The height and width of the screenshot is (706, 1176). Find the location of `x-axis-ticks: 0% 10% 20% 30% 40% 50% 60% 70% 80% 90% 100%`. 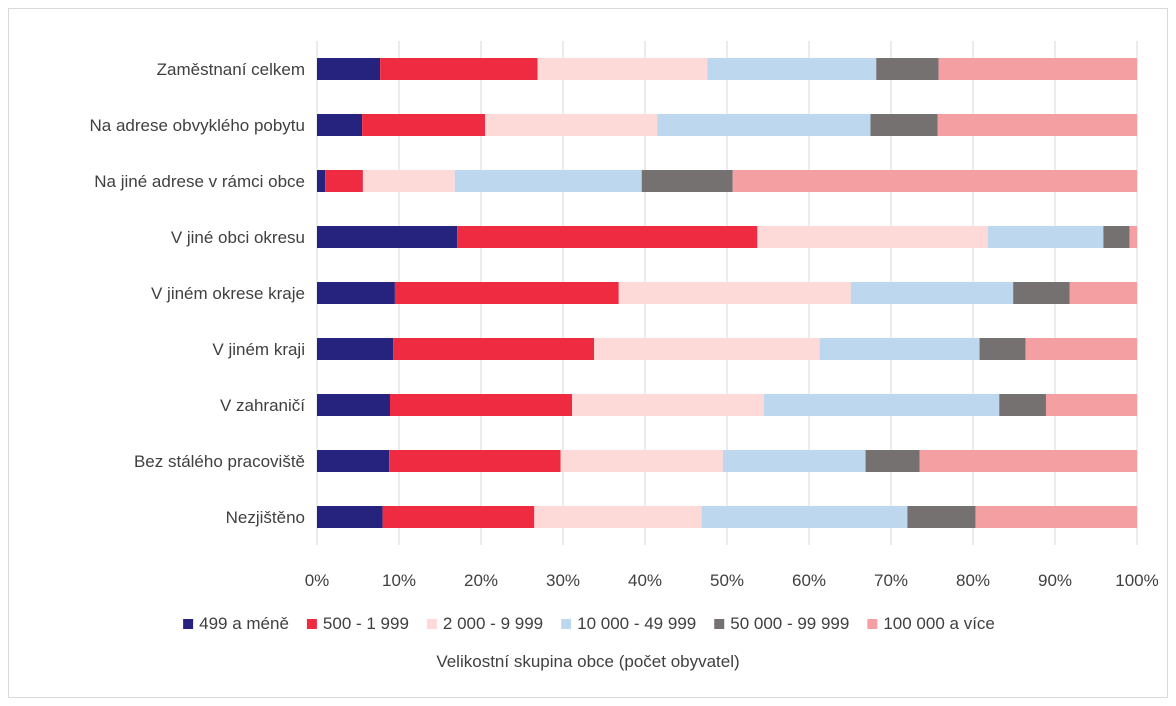

x-axis-ticks: 0% 10% 20% 30% 40% 50% 60% 70% 80% 90% 100% is located at coordinates (732, 580).